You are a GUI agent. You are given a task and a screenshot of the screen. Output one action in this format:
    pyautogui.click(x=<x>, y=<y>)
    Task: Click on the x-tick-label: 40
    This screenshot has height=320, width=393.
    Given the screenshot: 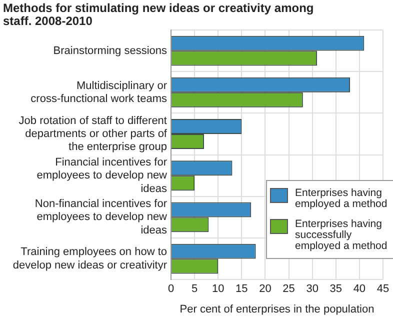 What is the action you would take?
    pyautogui.click(x=359, y=289)
    